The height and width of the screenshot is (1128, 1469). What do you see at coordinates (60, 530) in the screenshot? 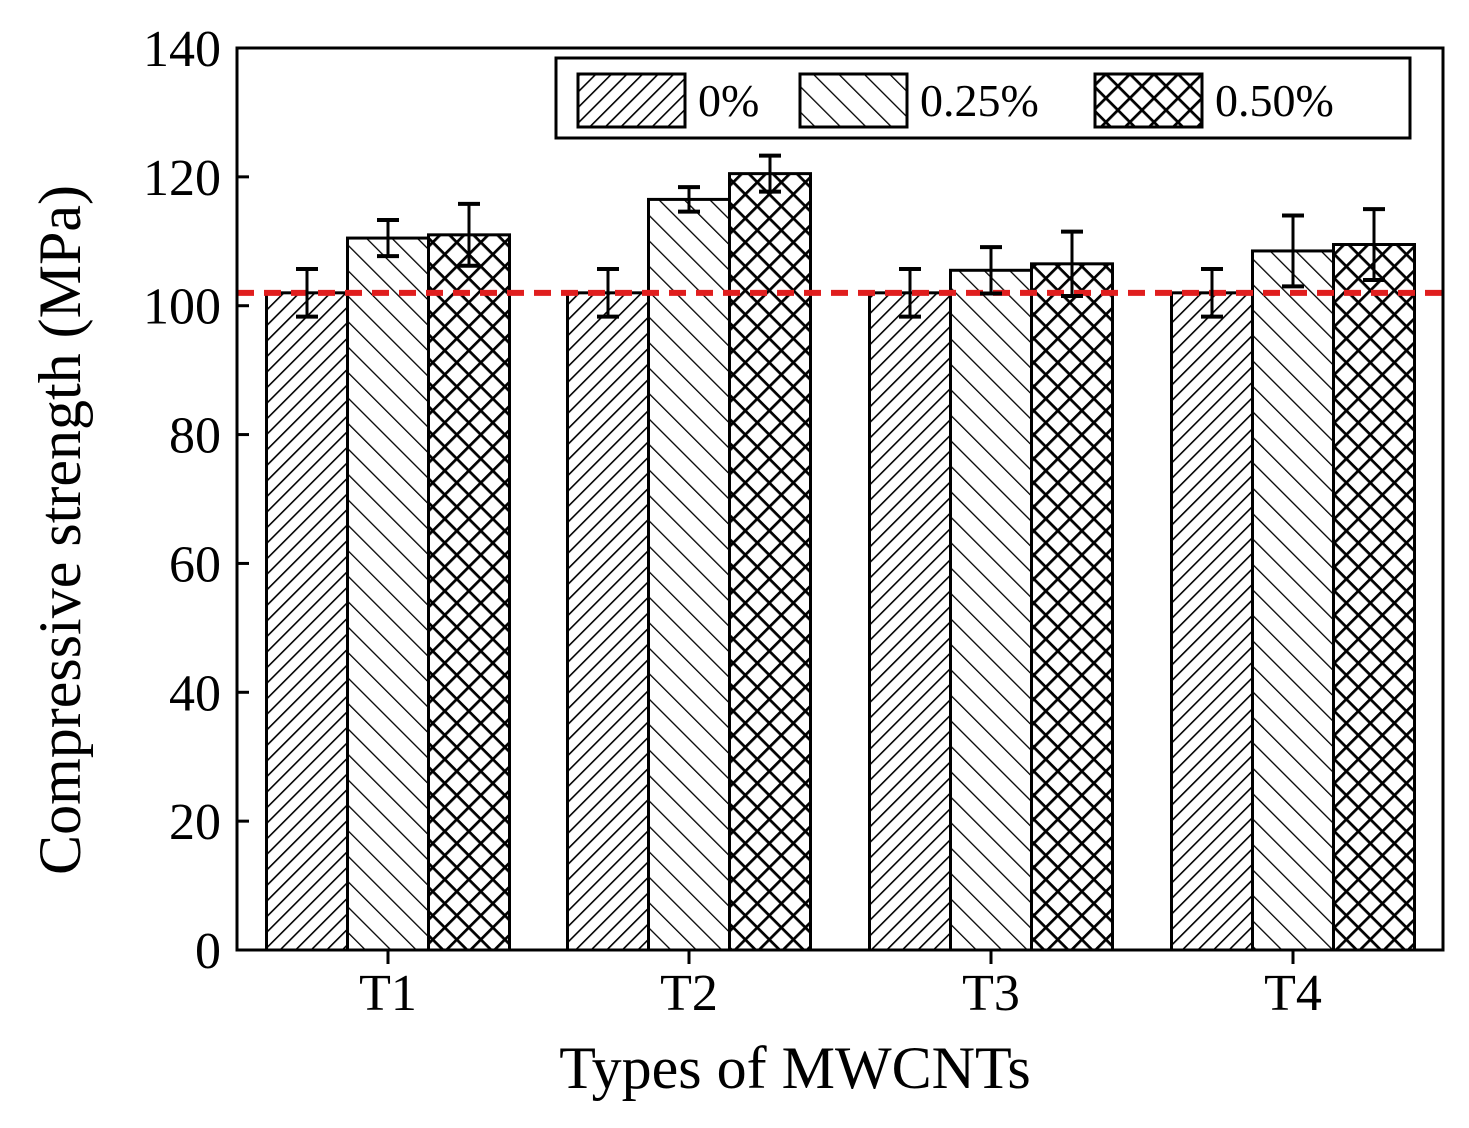
I see `y-axis-title: Compressive strength (MPa)` at bounding box center [60, 530].